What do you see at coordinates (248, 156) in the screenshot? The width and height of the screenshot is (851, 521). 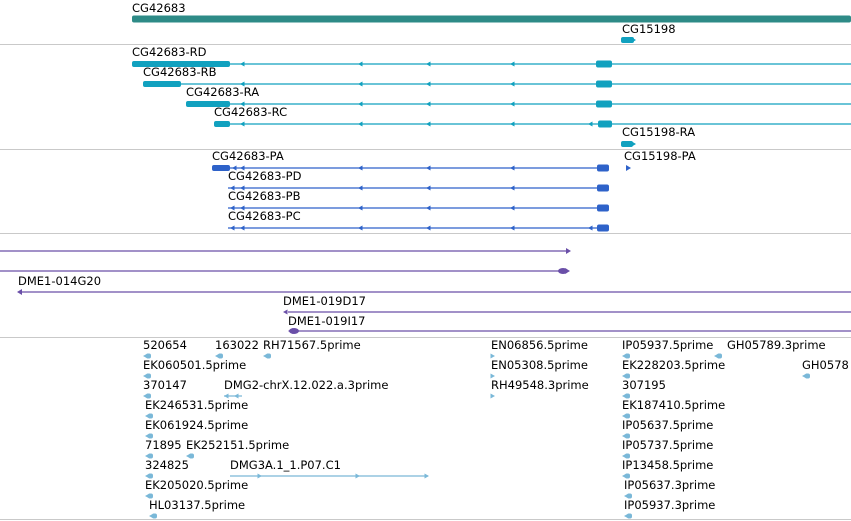 I see `protein-label: CG42683-PA` at bounding box center [248, 156].